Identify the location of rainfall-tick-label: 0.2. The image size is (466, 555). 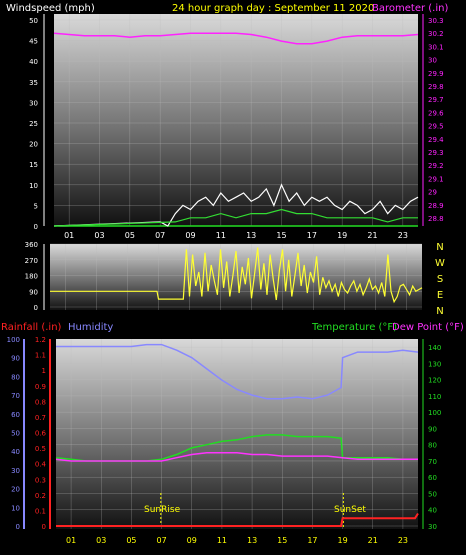
(40, 496).